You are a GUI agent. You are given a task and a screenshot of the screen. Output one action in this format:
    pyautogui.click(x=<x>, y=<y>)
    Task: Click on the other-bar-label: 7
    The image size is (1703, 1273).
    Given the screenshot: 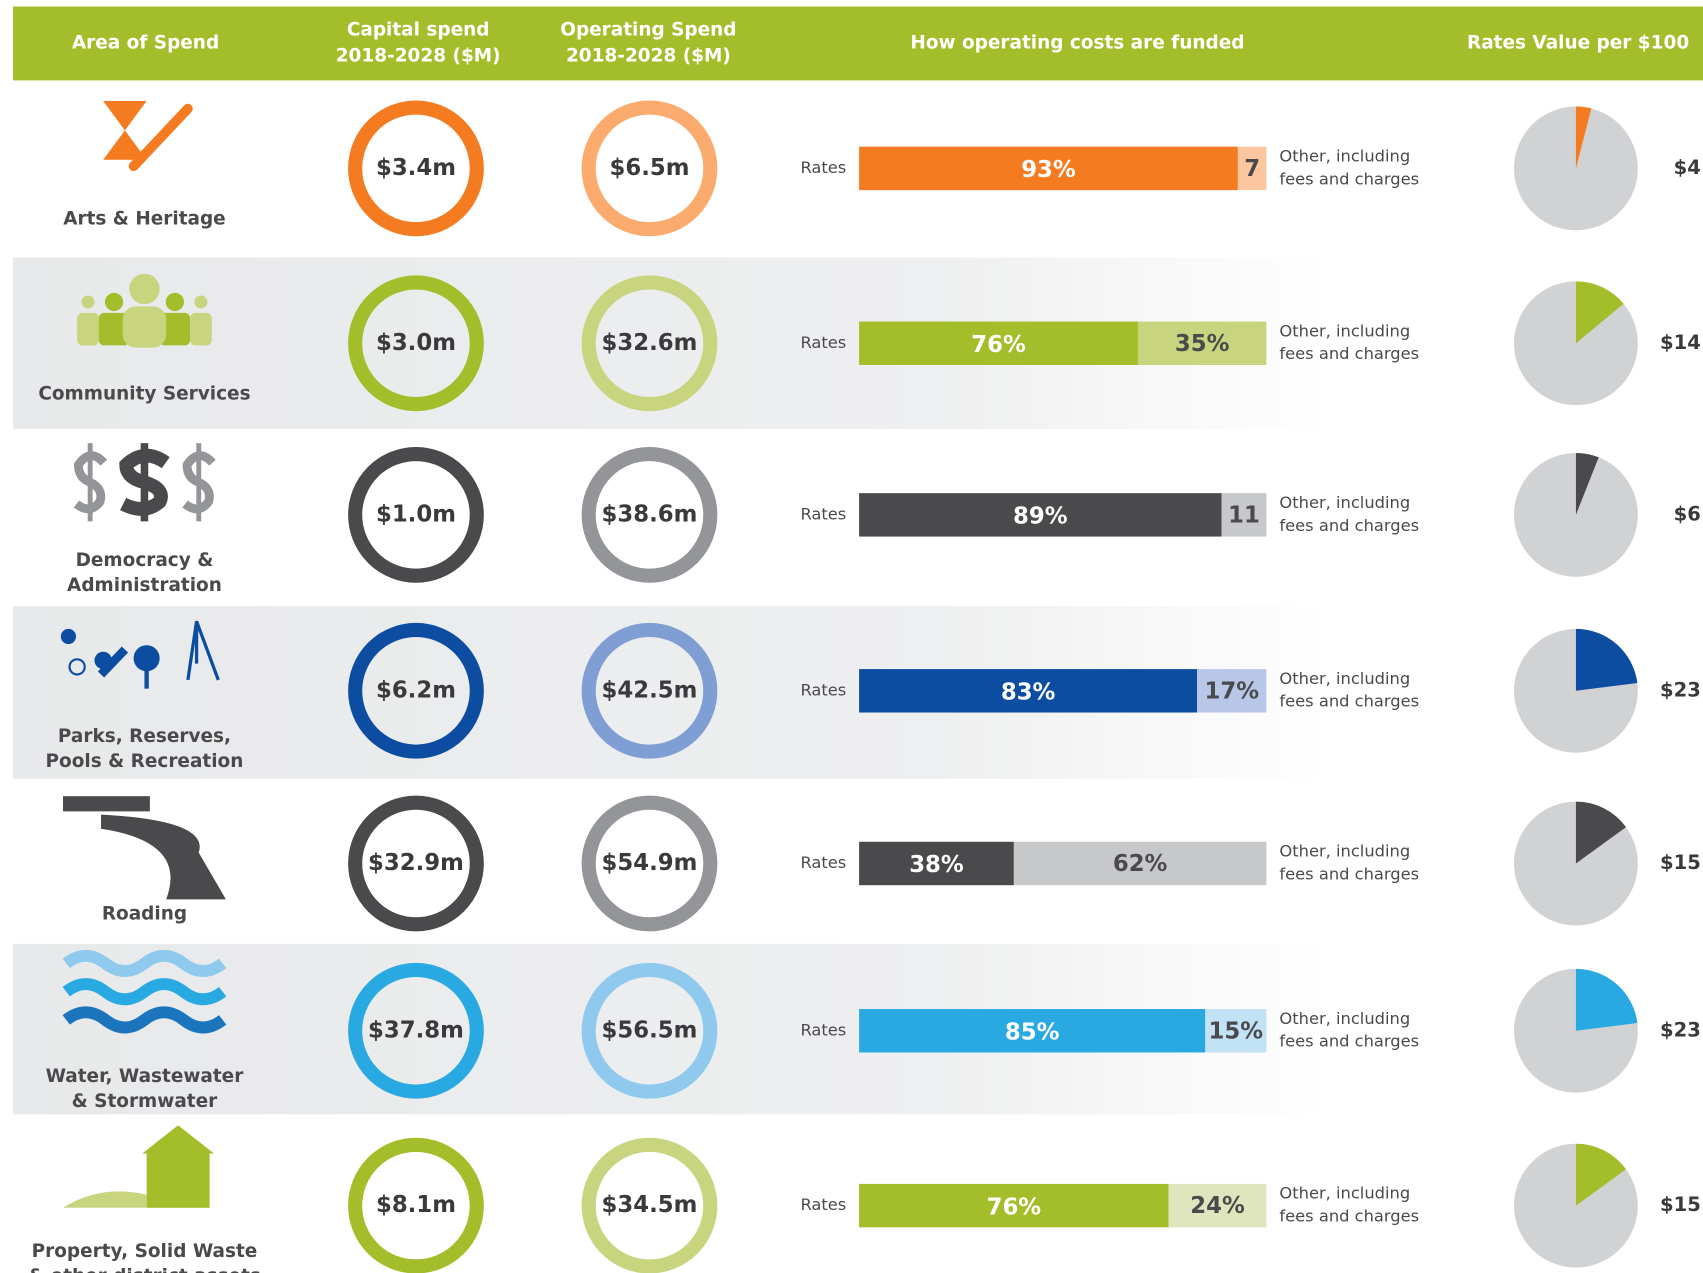 What is the action you would take?
    pyautogui.click(x=1252, y=169)
    